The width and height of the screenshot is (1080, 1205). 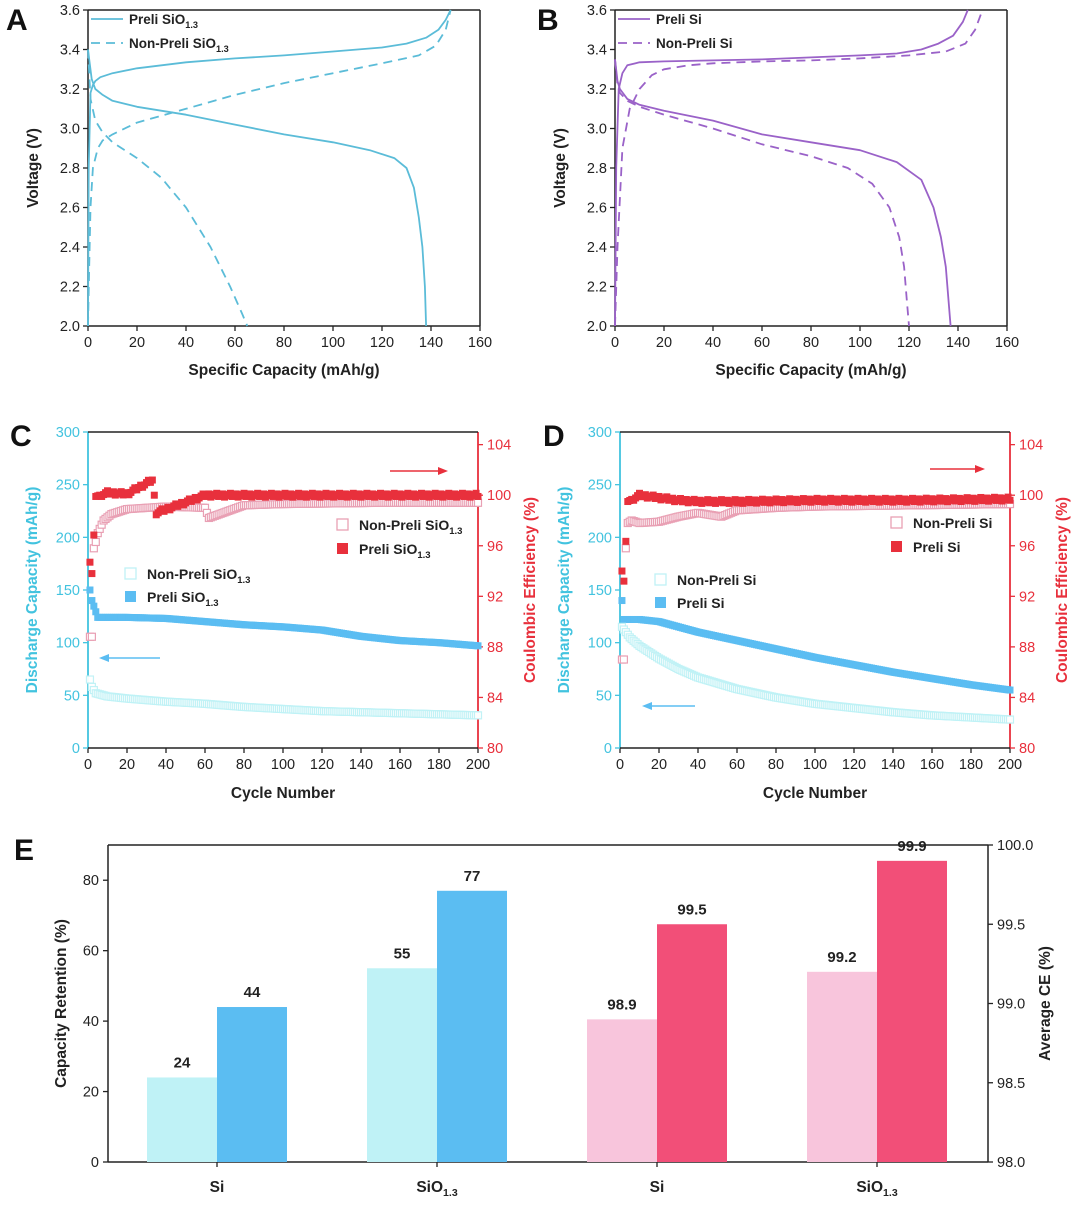 I want to click on y2-tick-label: 80, so click(x=495, y=749).